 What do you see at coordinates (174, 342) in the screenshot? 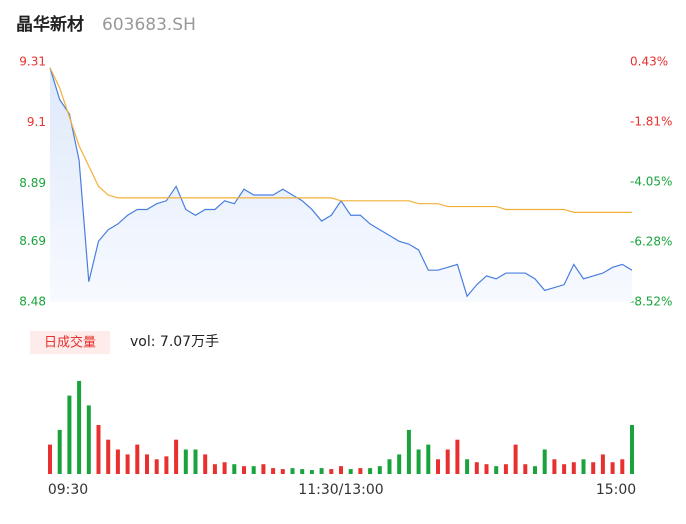
I see `volume-summary: vol: 7.07万手` at bounding box center [174, 342].